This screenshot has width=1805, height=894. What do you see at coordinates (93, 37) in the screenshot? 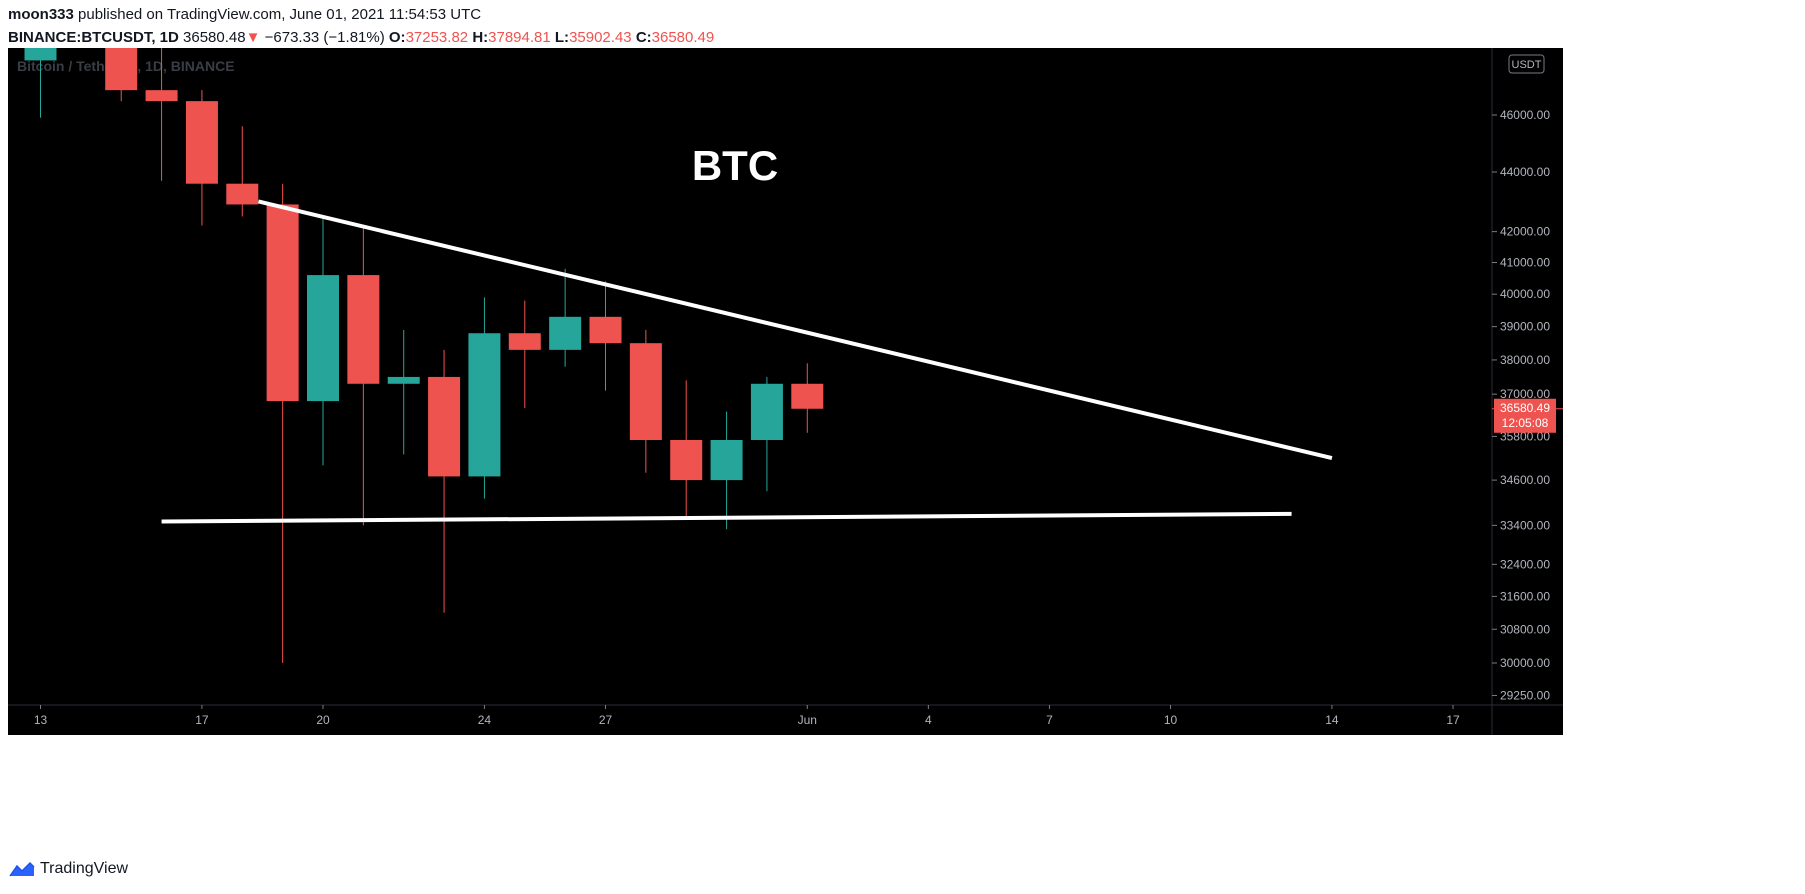
I see `symbol-label: BINANCE:BTCUSDT, 1D` at bounding box center [93, 37].